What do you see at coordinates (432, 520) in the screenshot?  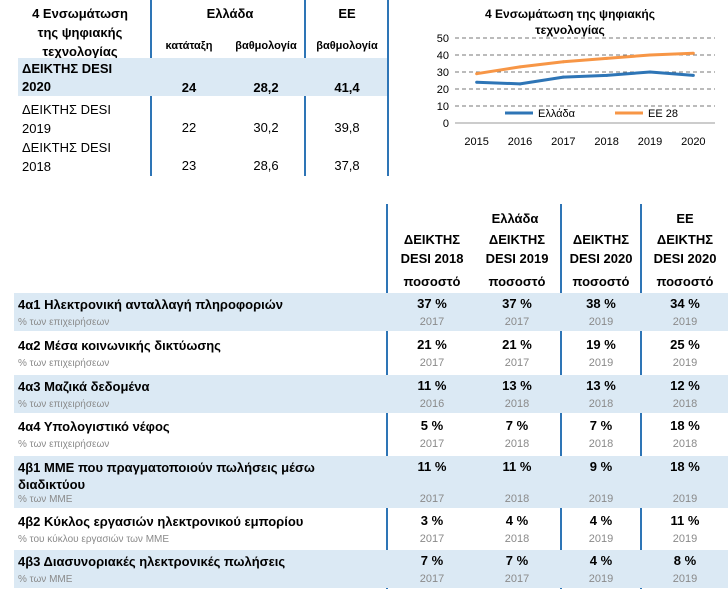 I see `row-value: 3 %` at bounding box center [432, 520].